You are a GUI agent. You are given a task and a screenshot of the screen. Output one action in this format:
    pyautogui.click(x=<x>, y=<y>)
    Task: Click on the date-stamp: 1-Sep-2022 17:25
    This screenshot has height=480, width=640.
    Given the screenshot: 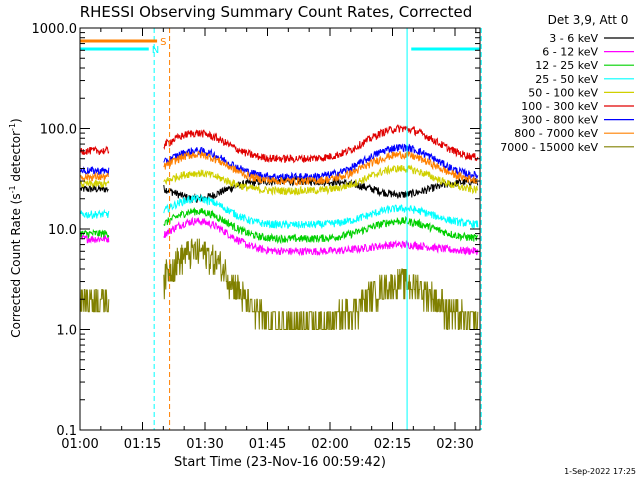 What is the action you would take?
    pyautogui.click(x=600, y=471)
    